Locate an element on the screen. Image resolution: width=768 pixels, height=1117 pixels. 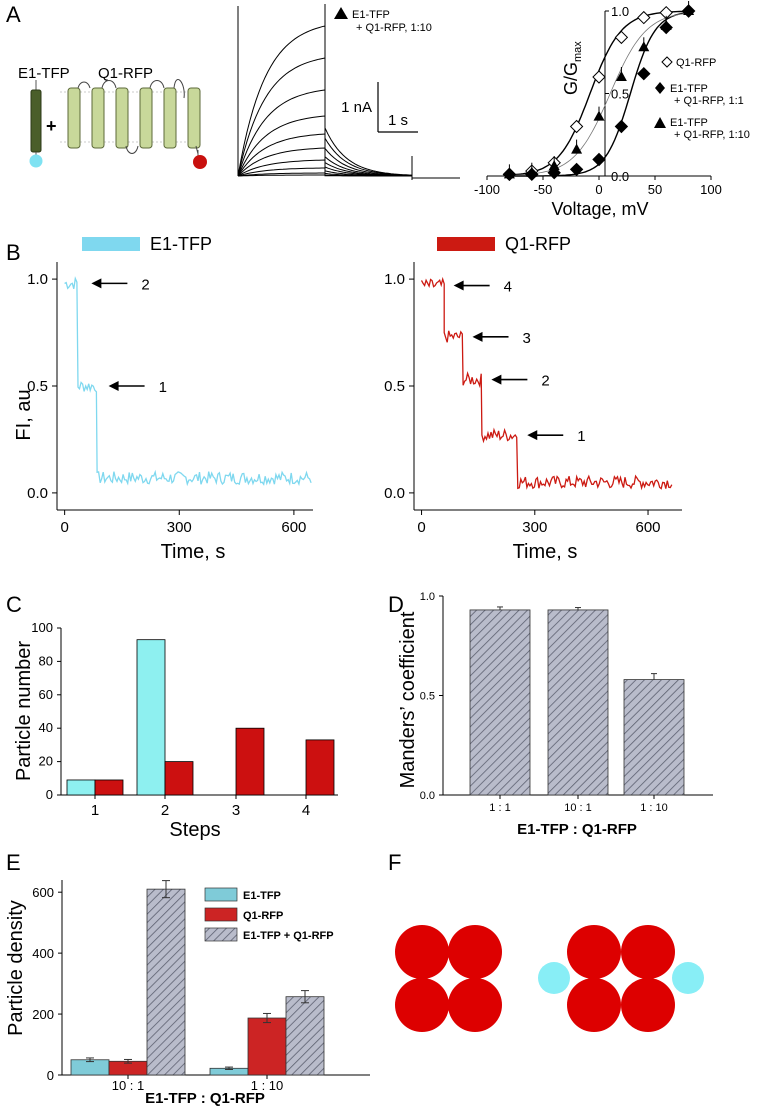
e-legend-swatch-q1 is located at coordinates (221, 914).